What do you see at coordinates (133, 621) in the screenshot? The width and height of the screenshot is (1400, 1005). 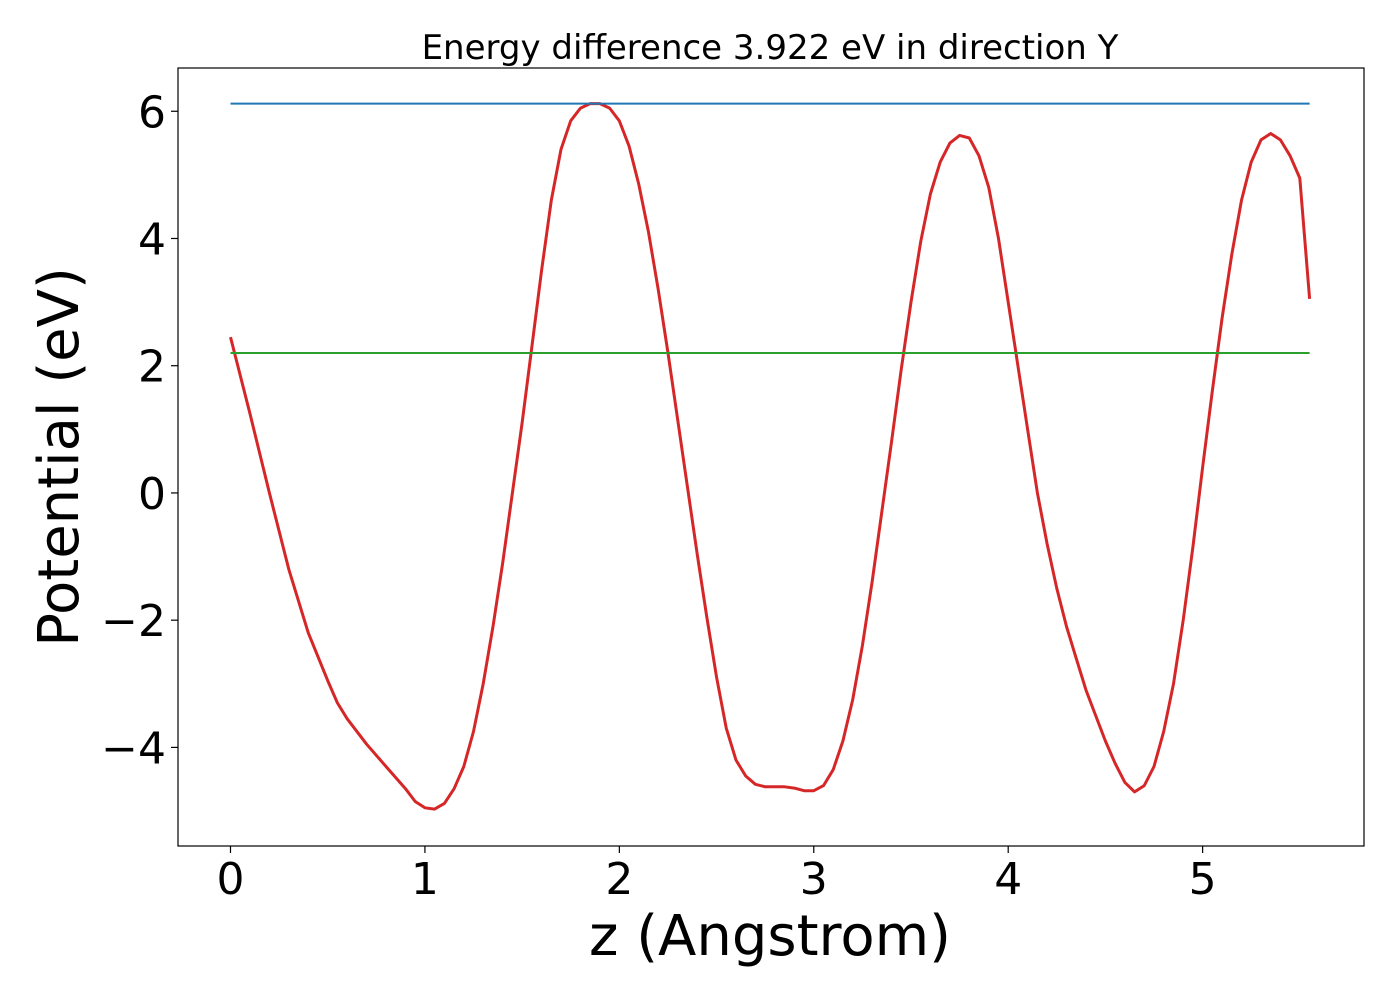 I see `y-tick-label: −2` at bounding box center [133, 621].